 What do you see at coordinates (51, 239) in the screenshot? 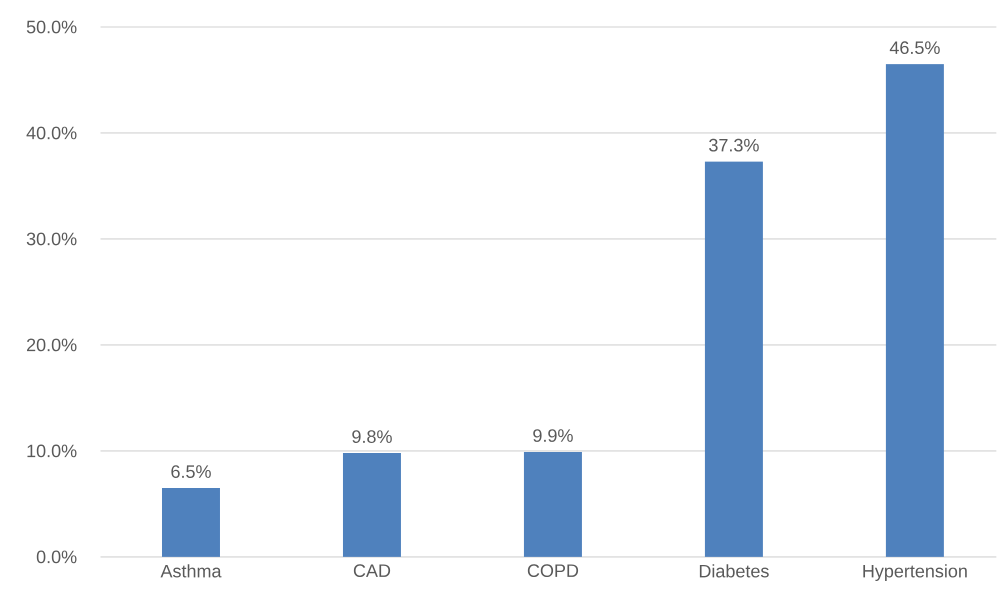
I see `y-tick-label: 30.0%` at bounding box center [51, 239].